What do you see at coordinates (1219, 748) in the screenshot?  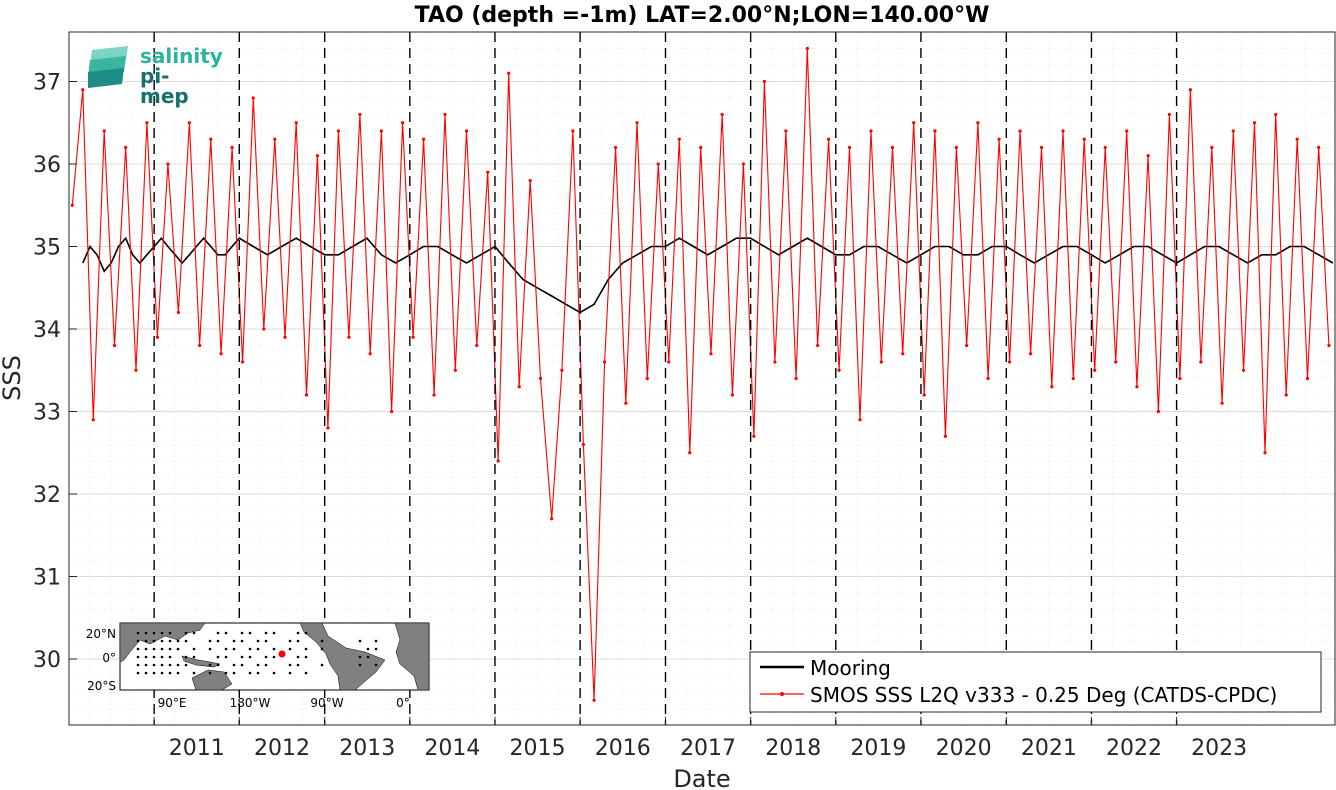 I see `x-tick-label: 2023` at bounding box center [1219, 748].